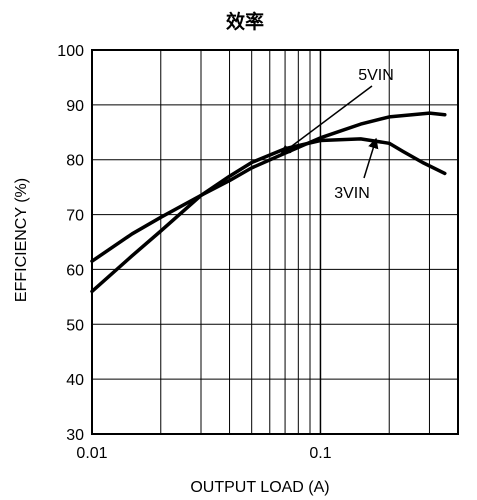  I want to click on annotation-layer: 5VIN 3VIN, so click(336, 134).